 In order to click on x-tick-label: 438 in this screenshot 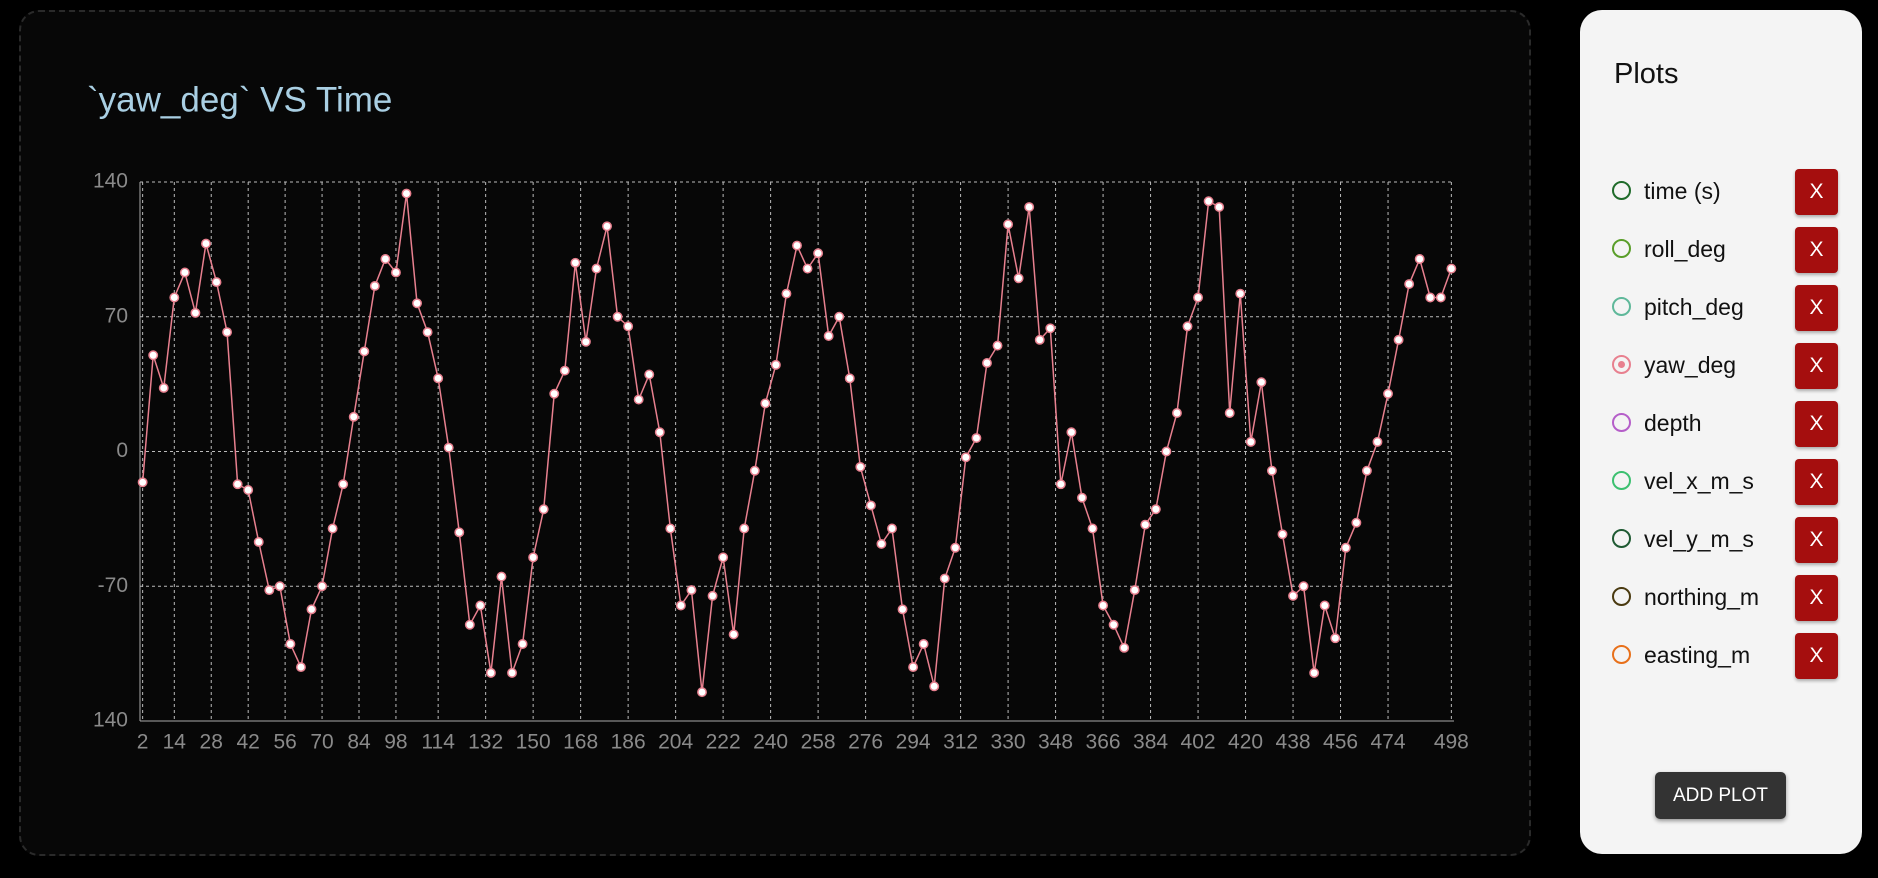, I will do `click(1293, 742)`.